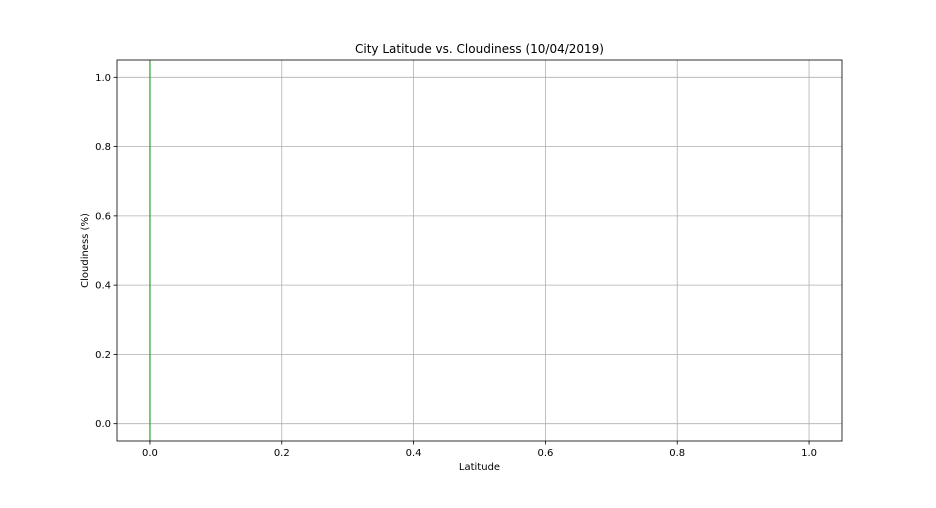 This screenshot has height=508, width=936. Describe the element at coordinates (103, 78) in the screenshot. I see `y-tick-label: 1.0` at that location.